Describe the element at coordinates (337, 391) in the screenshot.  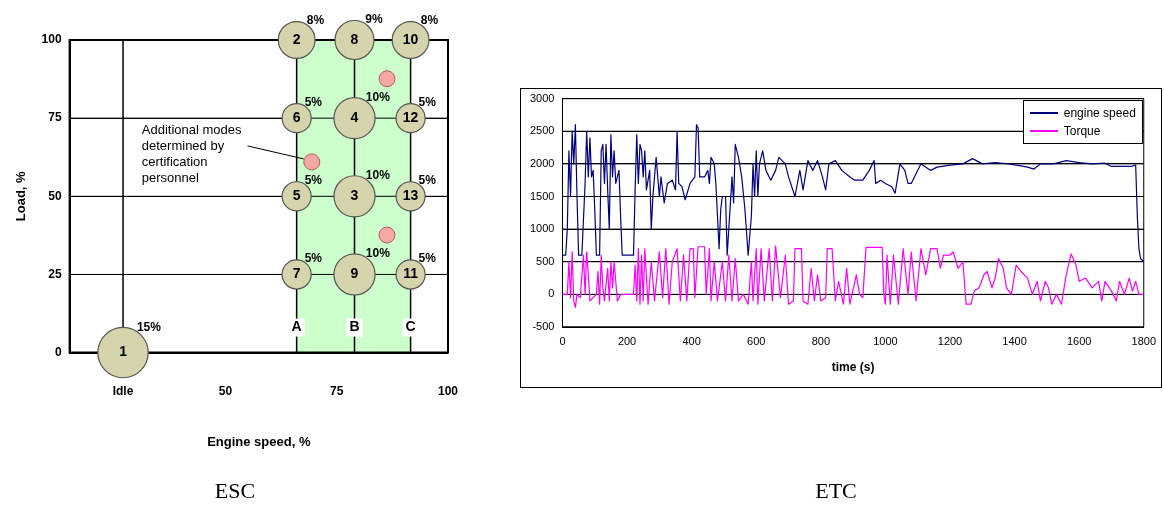
I see `x-tick-label: 75` at that location.